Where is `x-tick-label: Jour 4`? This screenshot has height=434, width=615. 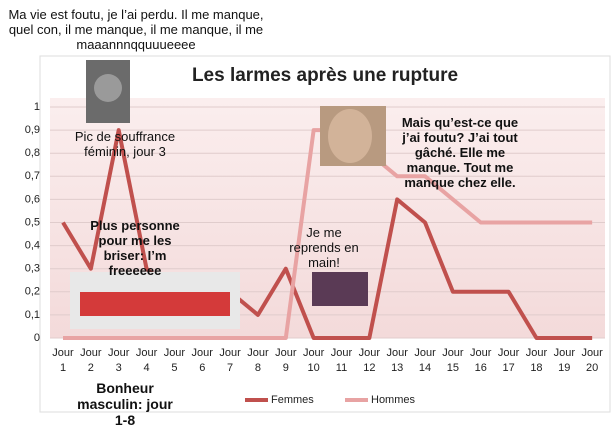
x-tick-label: Jour 4 is located at coordinates (146, 360).